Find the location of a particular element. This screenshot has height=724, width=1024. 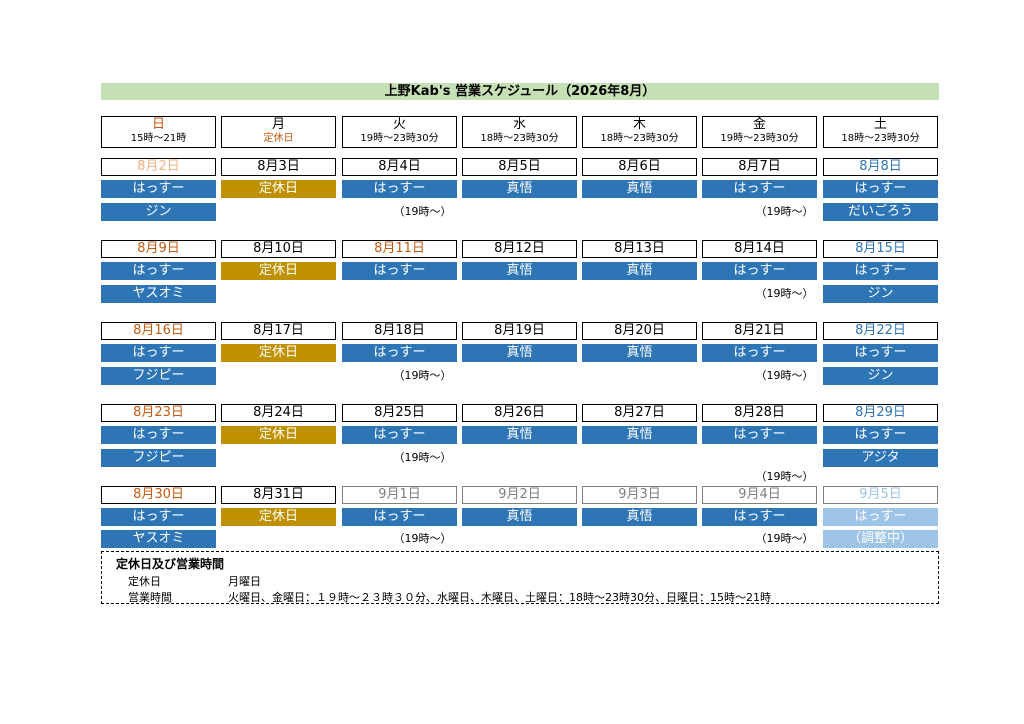

date-cell: 8月29日 is located at coordinates (880, 413).